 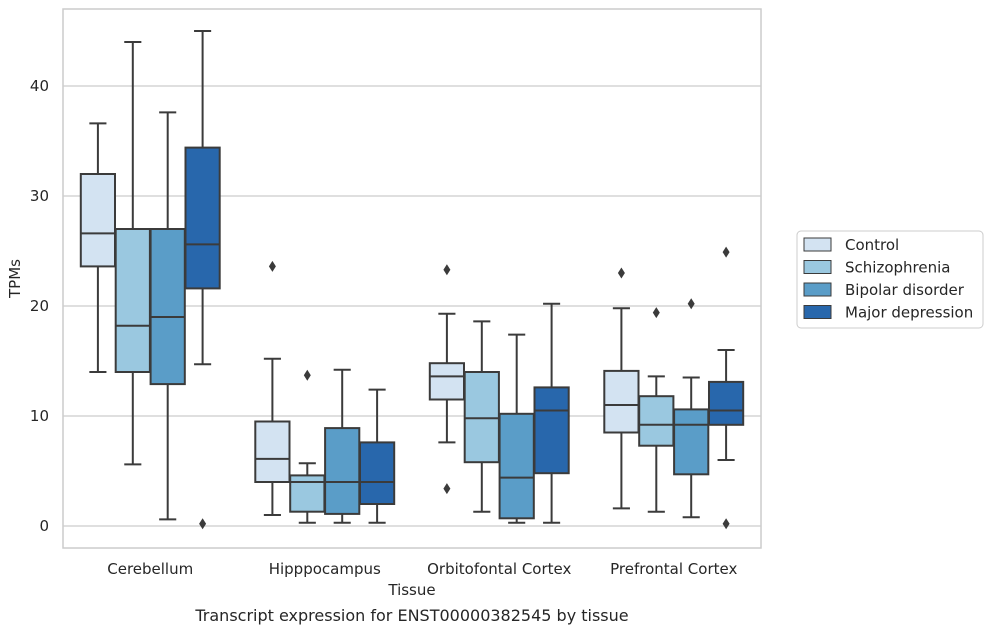 I want to click on box-bipolar-disorder-cerebellum, so click(x=167, y=316).